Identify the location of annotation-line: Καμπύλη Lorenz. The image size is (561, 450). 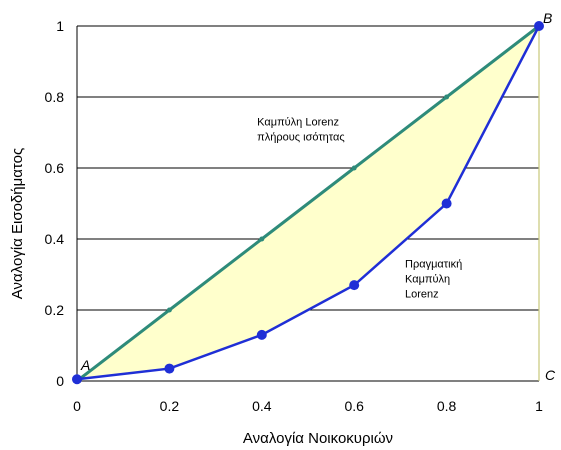
(298, 122).